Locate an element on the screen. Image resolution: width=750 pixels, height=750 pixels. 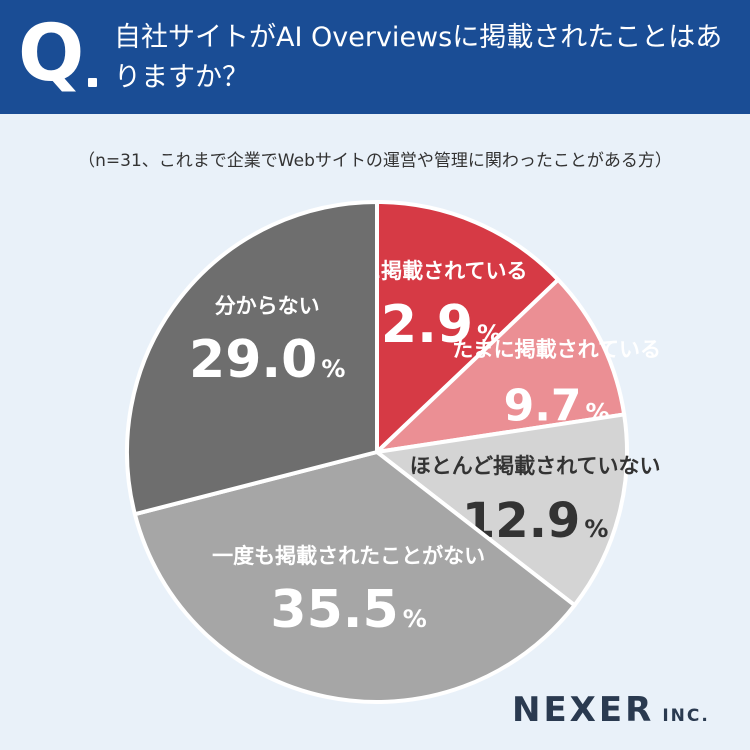
nexer-logo: NEXER INC. is located at coordinates (611, 713).